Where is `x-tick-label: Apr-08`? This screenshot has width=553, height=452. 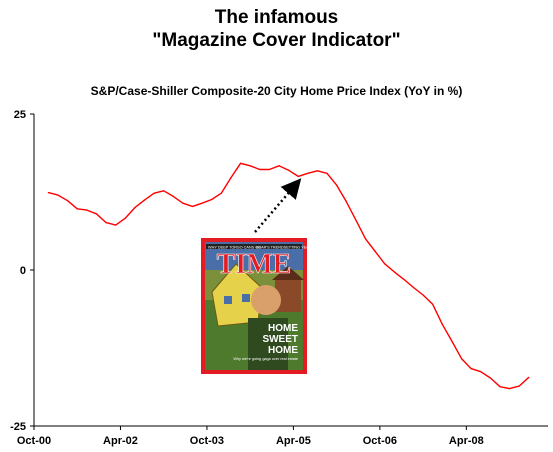
x-tick-label: Apr-08 is located at coordinates (466, 441).